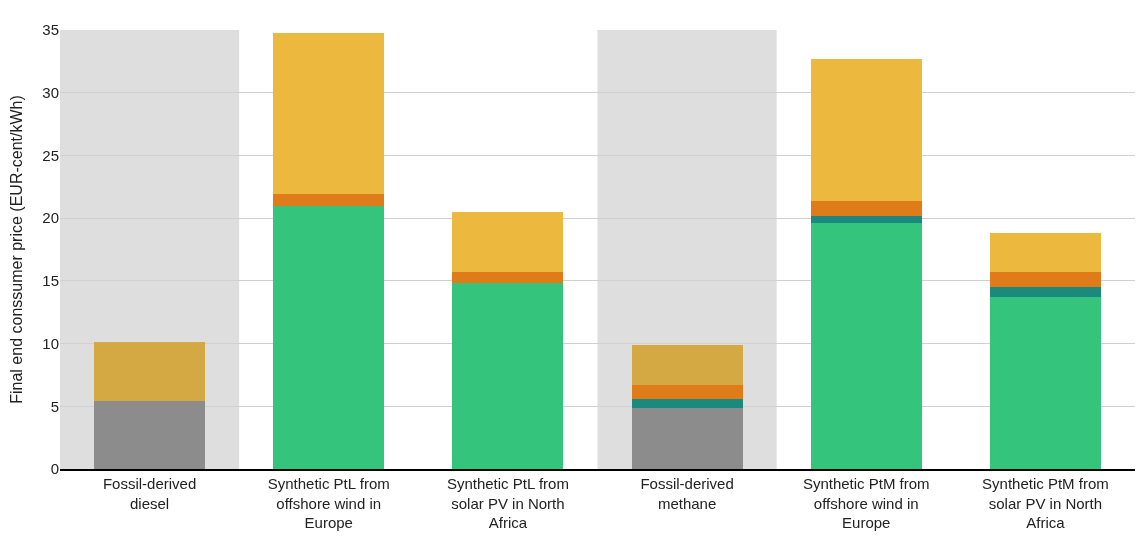 This screenshot has width=1145, height=559. Describe the element at coordinates (507, 503) in the screenshot. I see `x-tick-label: Synthetic PtL from solar PV in North Africa` at that location.